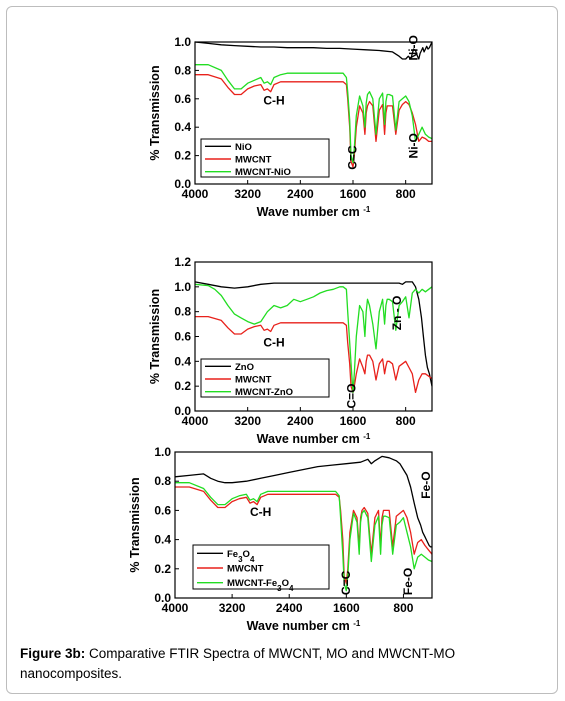  I want to click on legend-label: ZnO, so click(244, 367).